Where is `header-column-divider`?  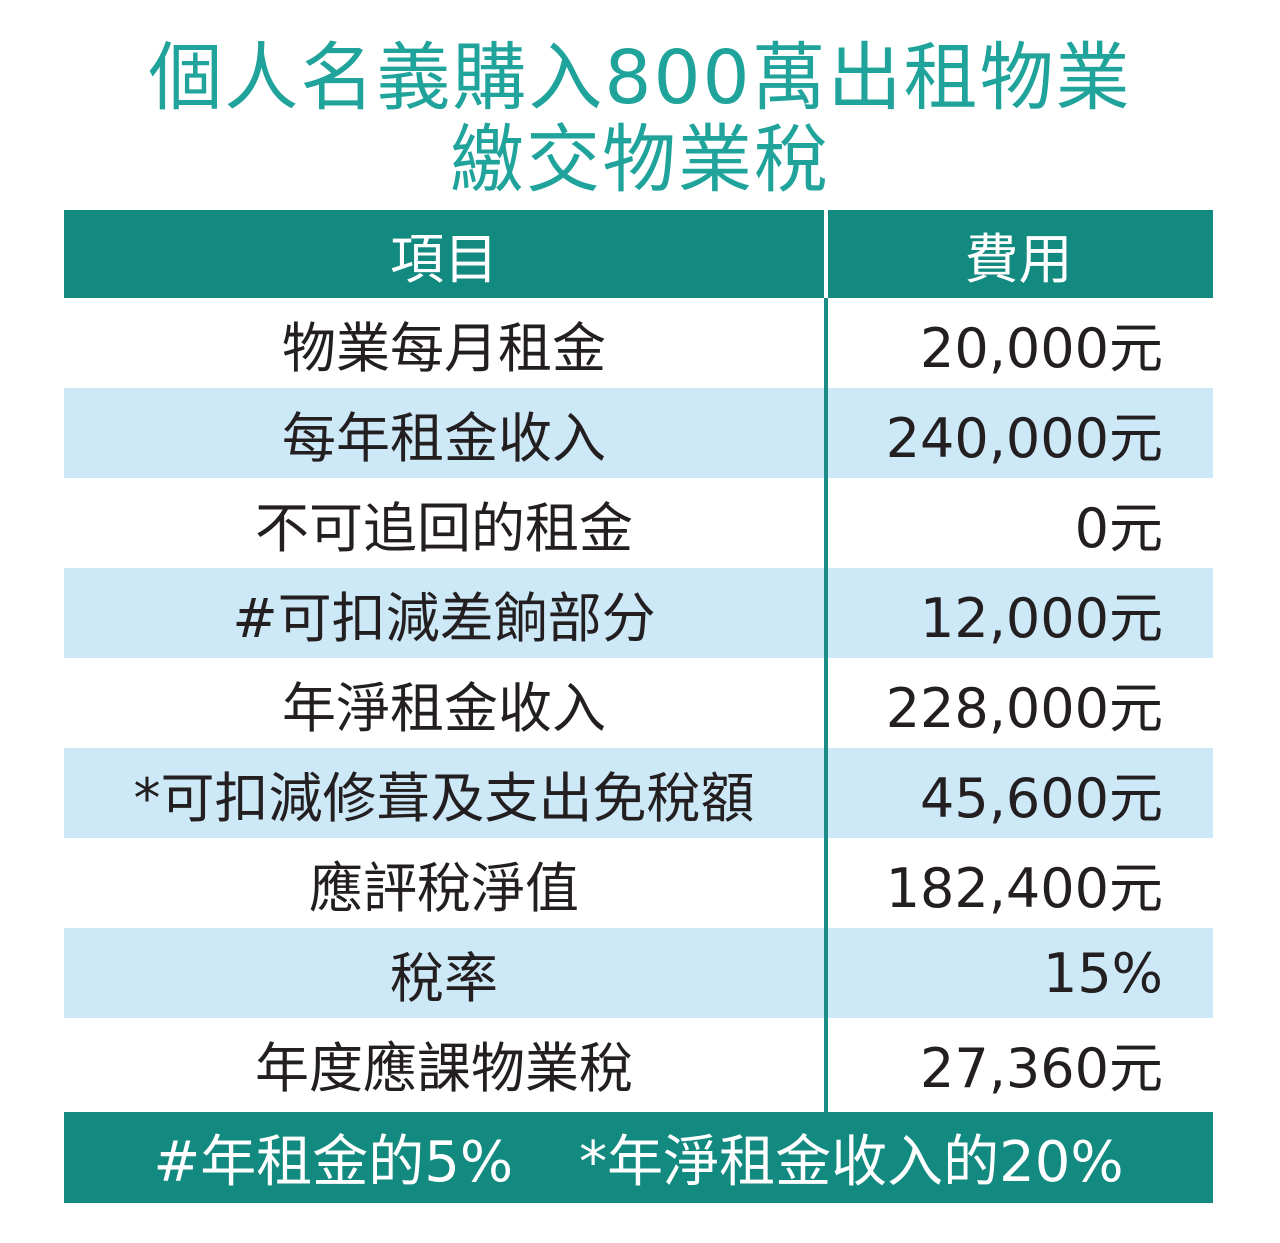 header-column-divider is located at coordinates (826, 254).